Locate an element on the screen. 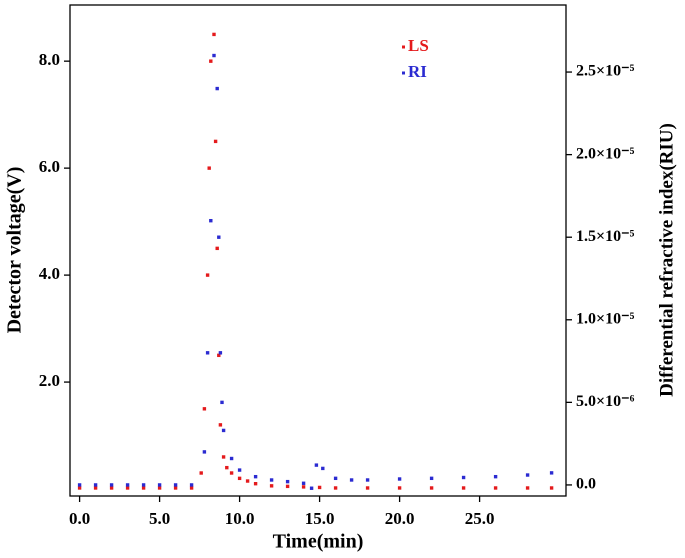  y2-tick-label: 2.5×10⁻⁵ is located at coordinates (605, 71).